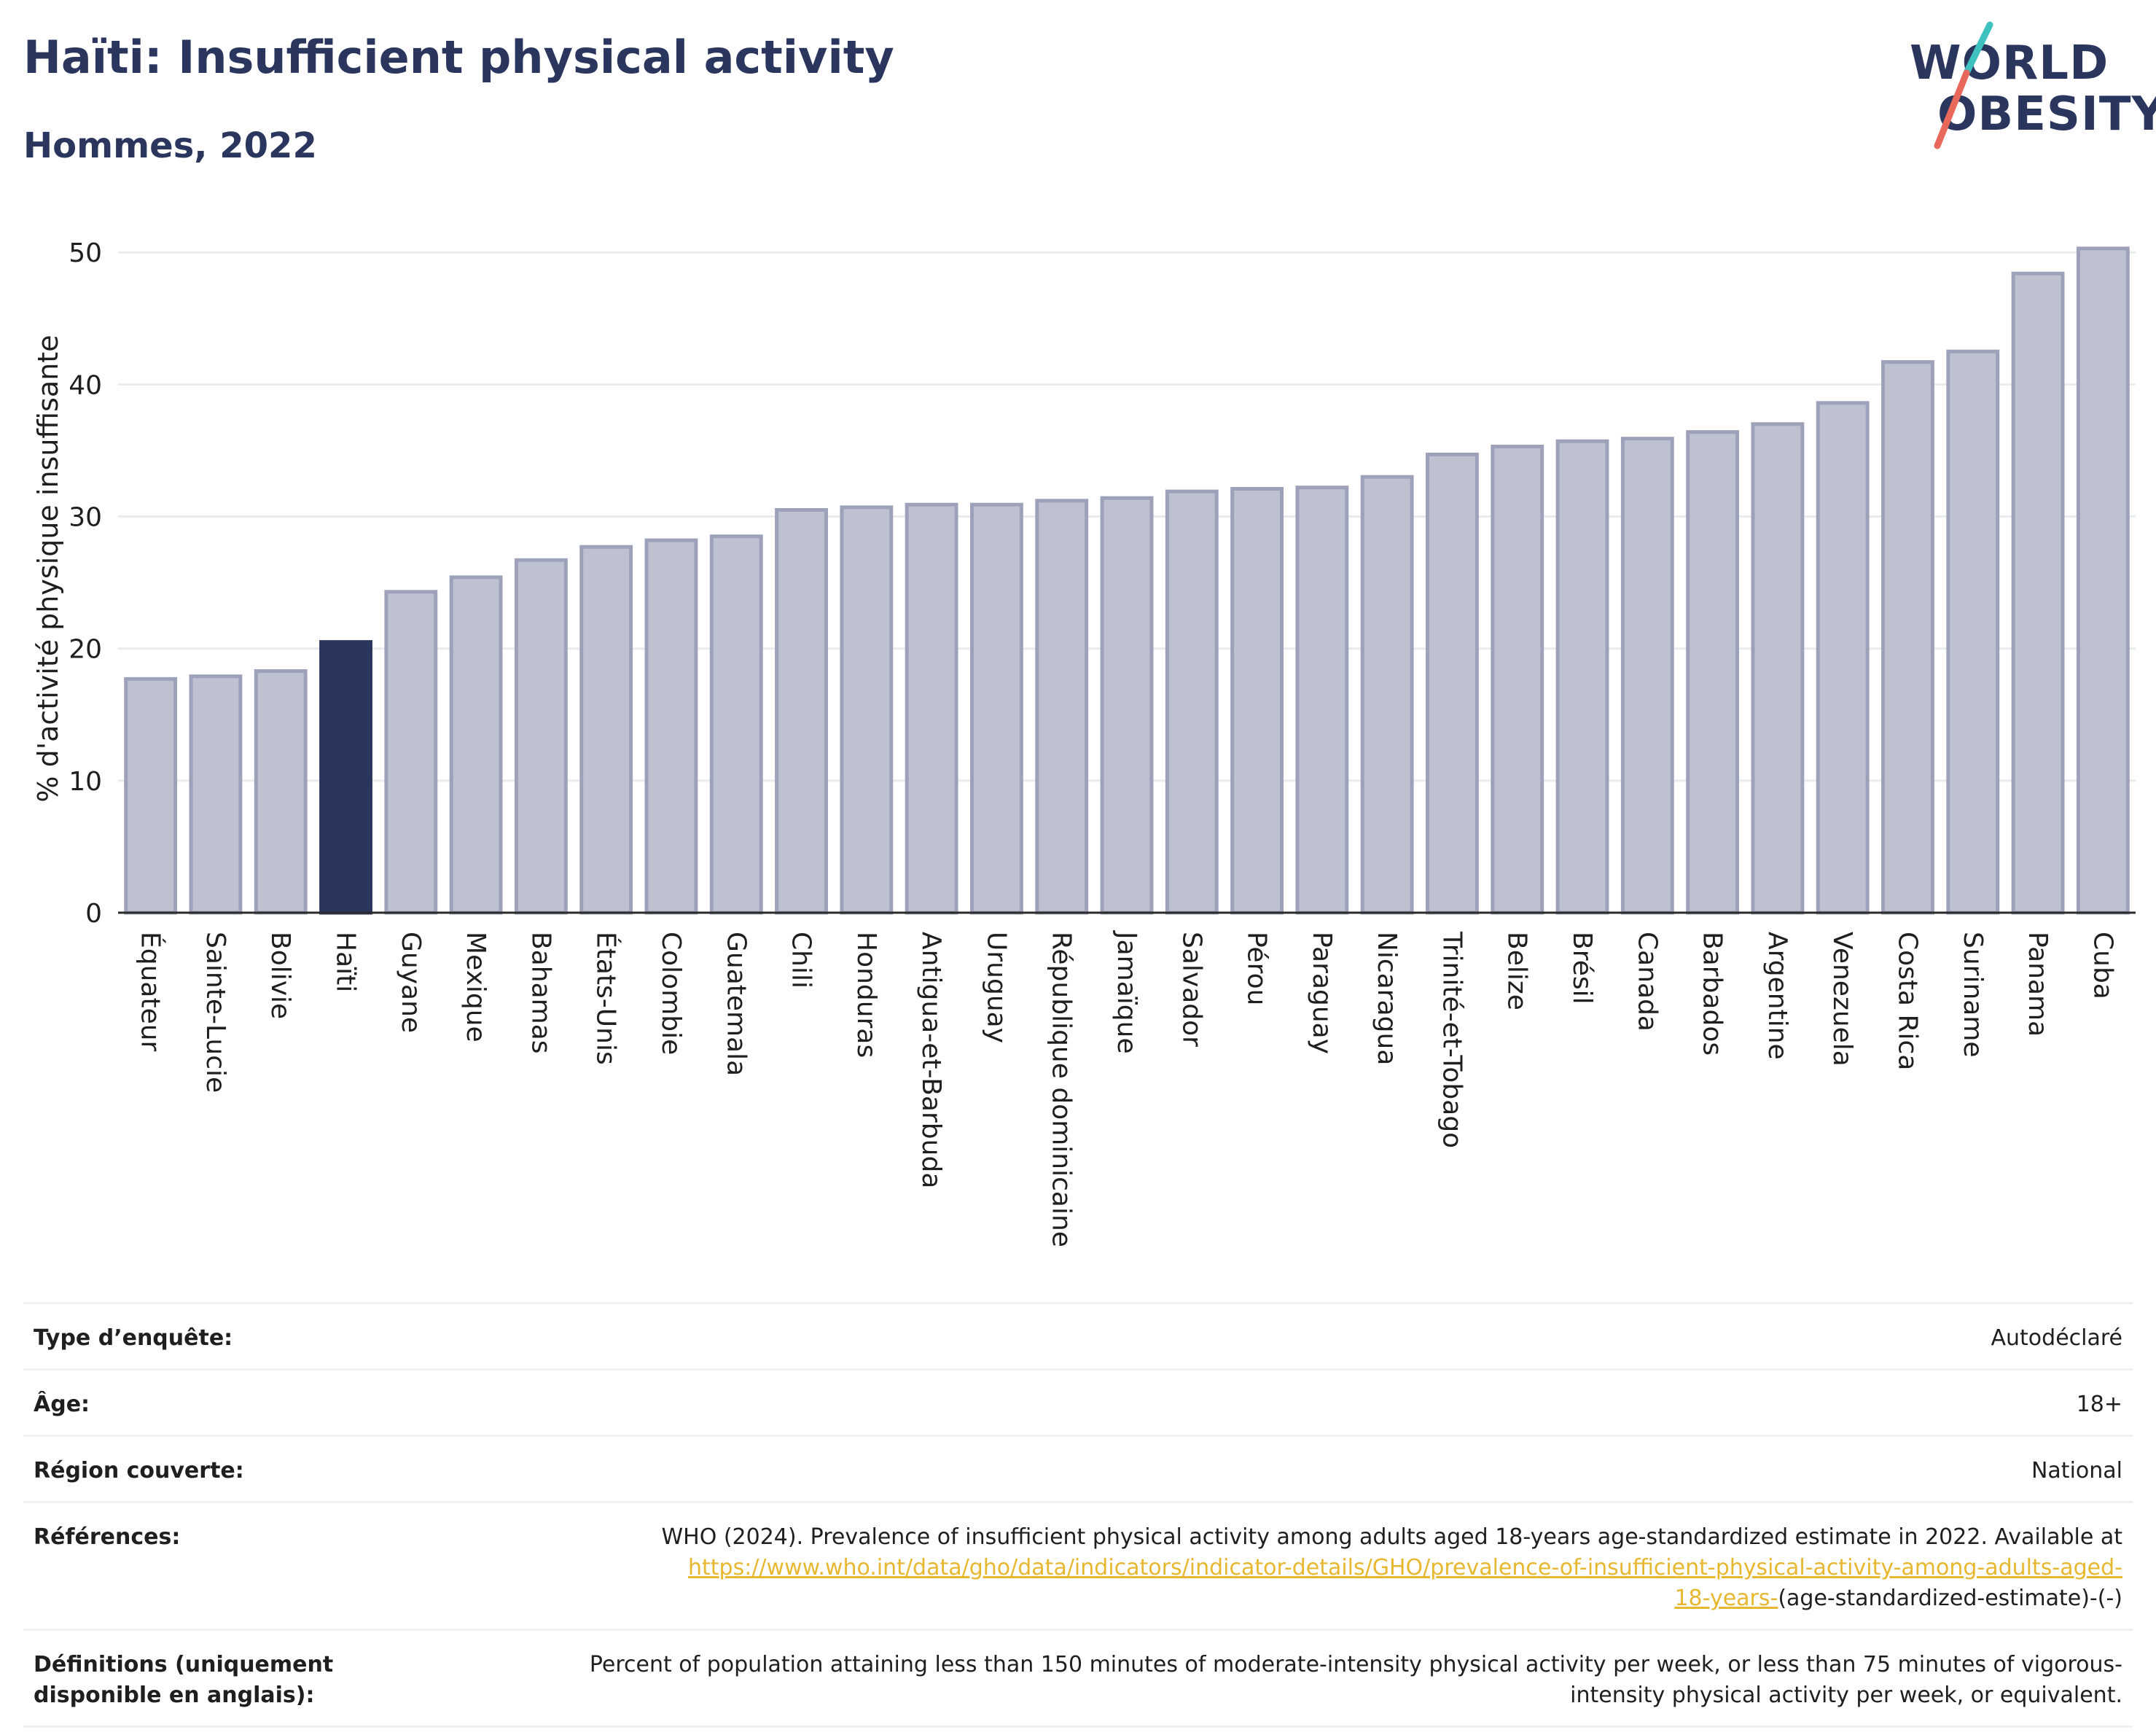 The height and width of the screenshot is (1735, 2156). What do you see at coordinates (996, 987) in the screenshot?
I see `x-tick-label: Uruguay` at bounding box center [996, 987].